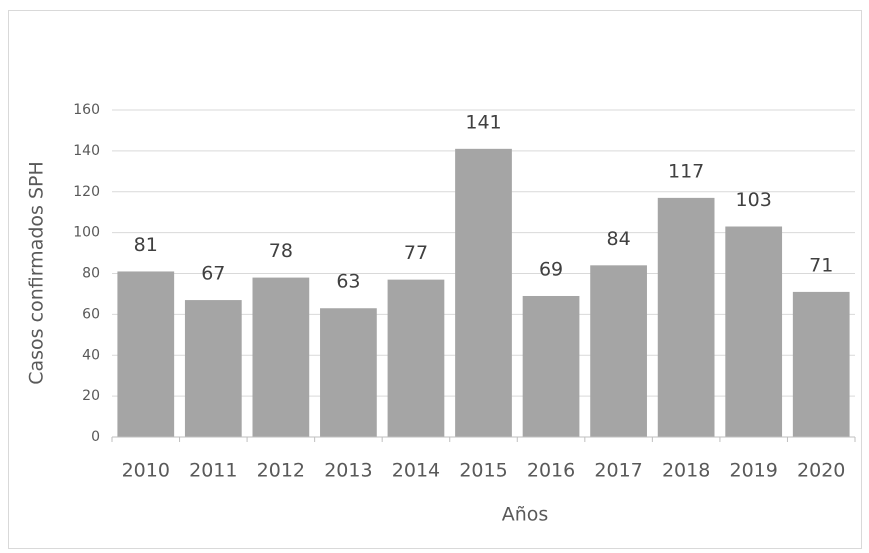  Describe the element at coordinates (551, 269) in the screenshot. I see `data-label: 69` at that location.